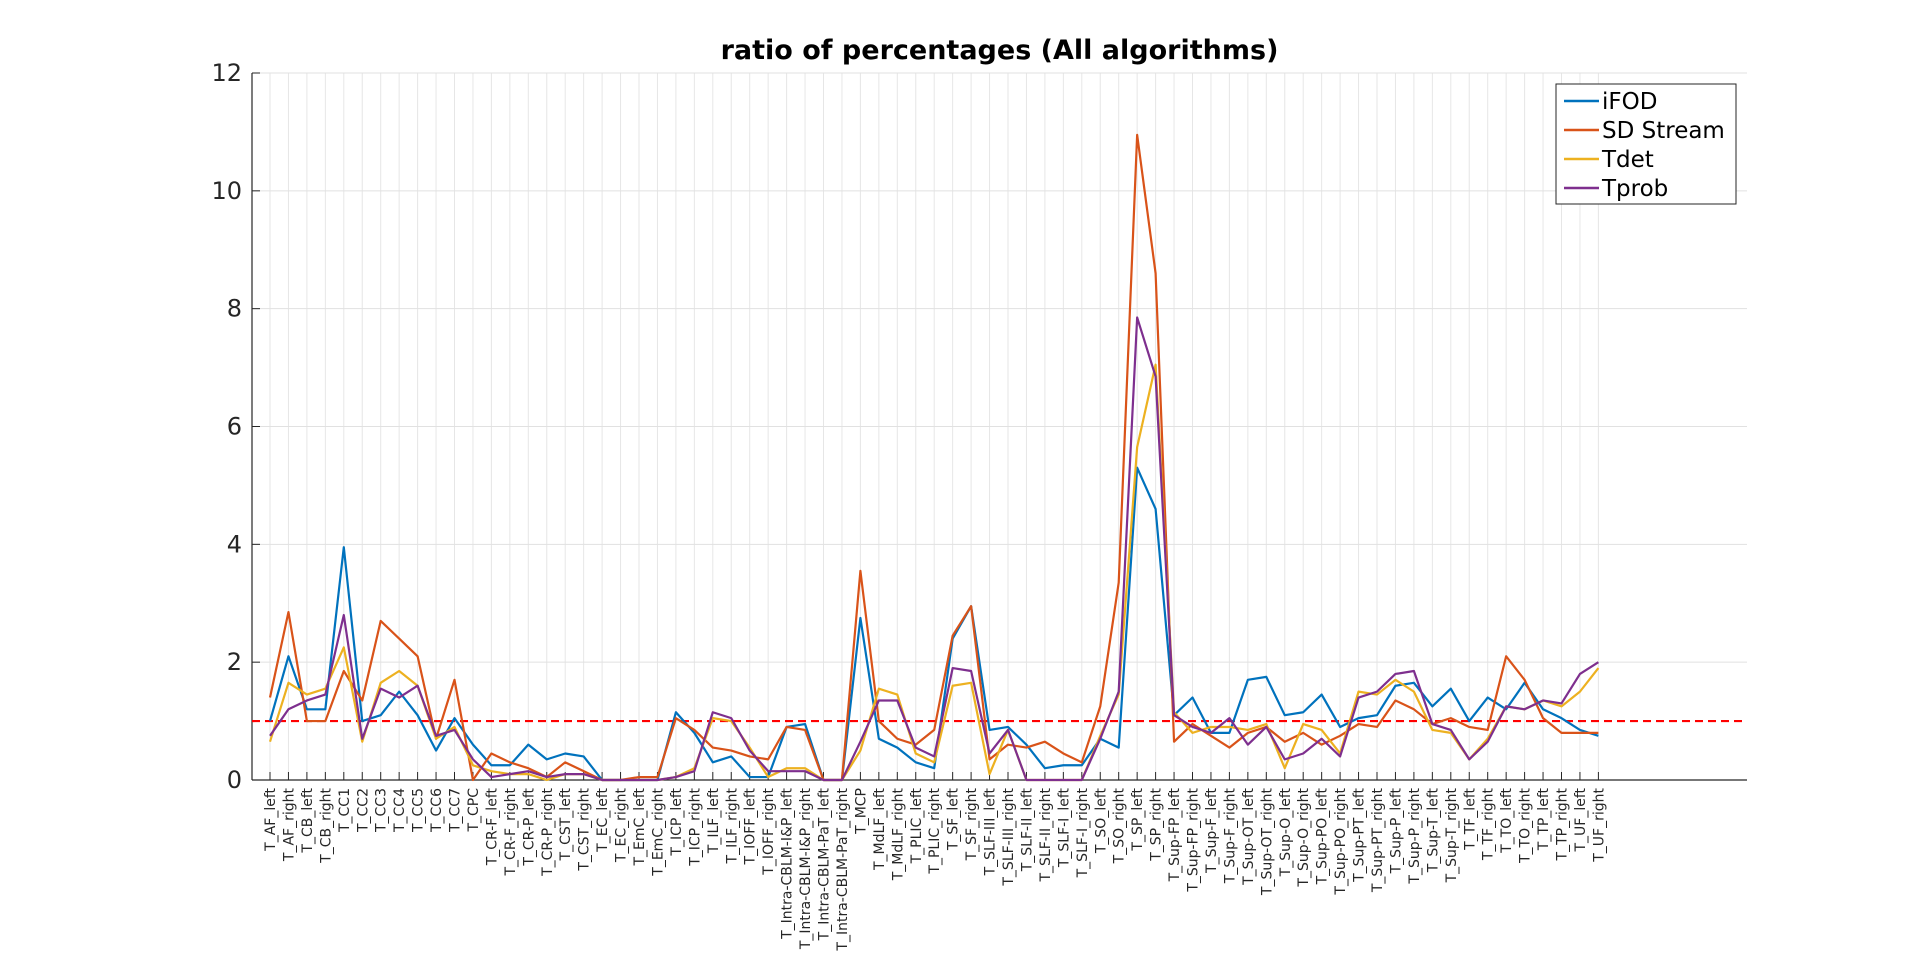  What do you see at coordinates (1267, 841) in the screenshot?
I see `x-tick-label: T_Sup-OT_right` at bounding box center [1267, 841].